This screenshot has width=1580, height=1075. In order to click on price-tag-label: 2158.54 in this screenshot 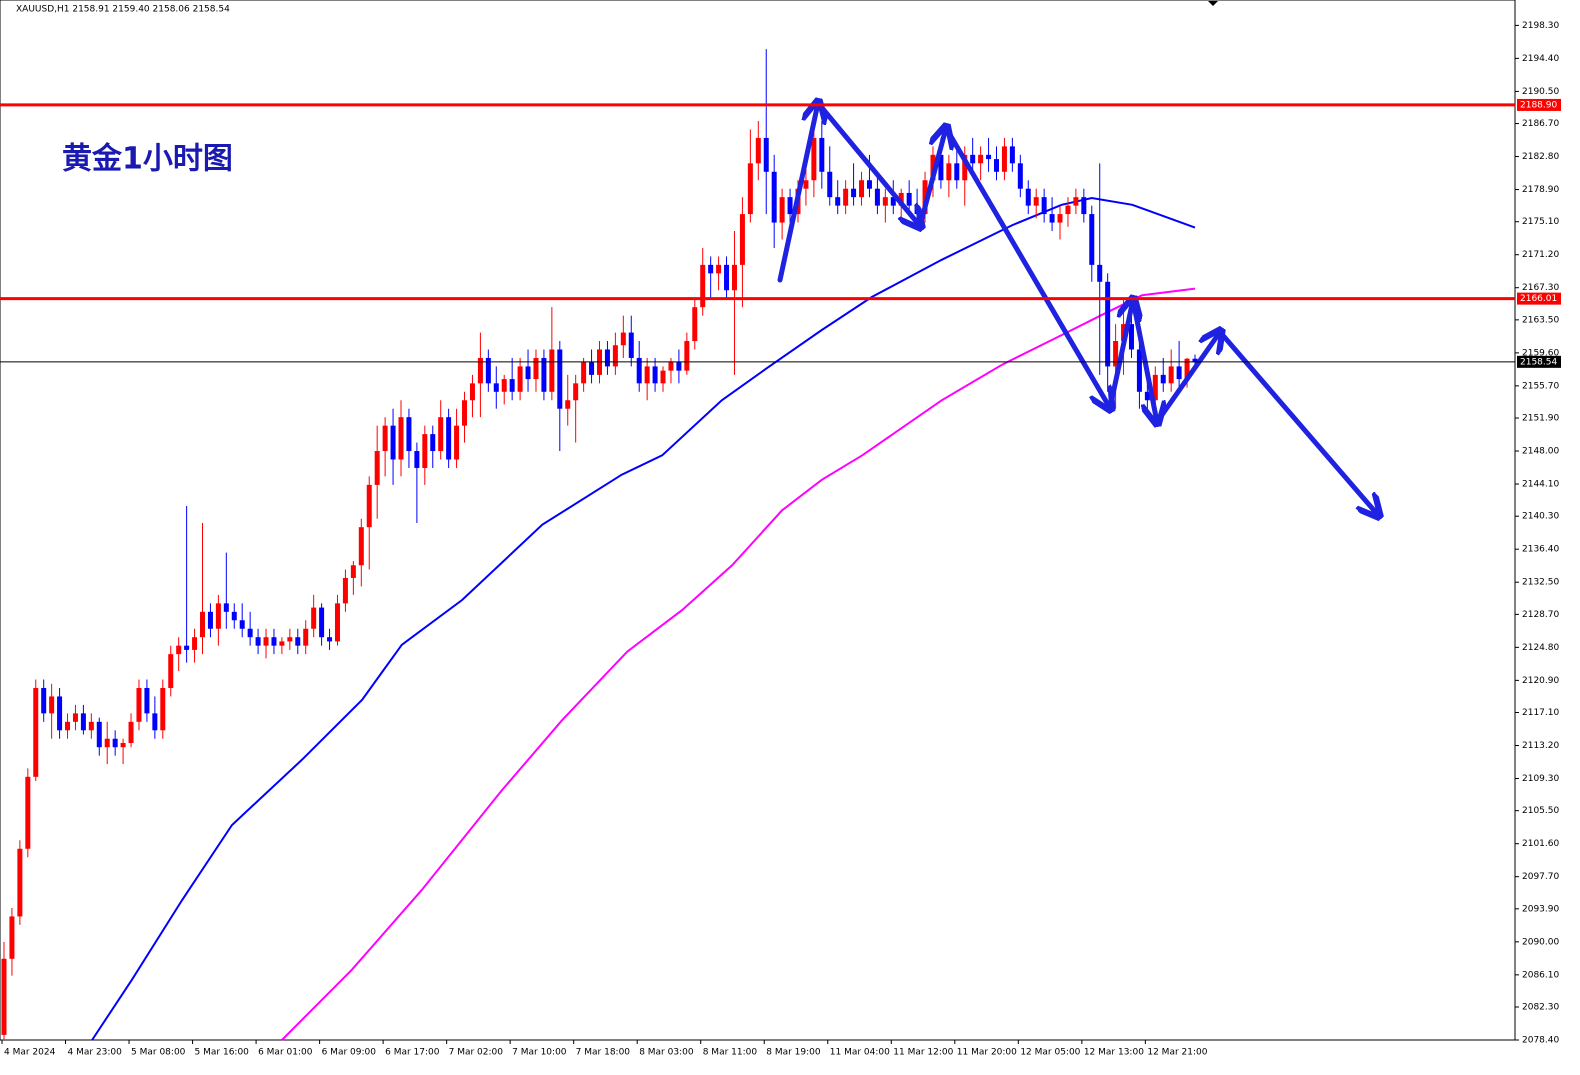, I will do `click(1538, 362)`.